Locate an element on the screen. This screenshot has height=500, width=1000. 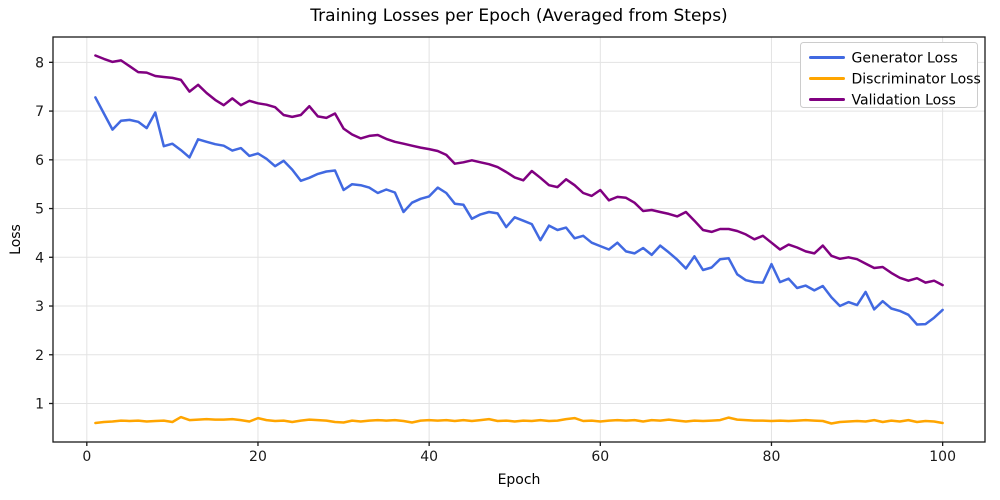
legend-label: Validation Loss is located at coordinates (904, 101).